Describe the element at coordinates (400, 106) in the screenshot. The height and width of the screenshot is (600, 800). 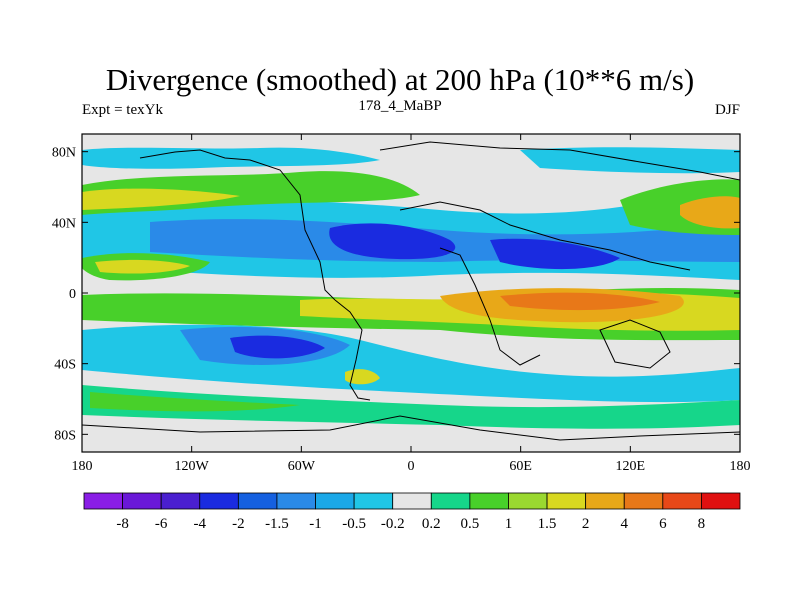
I see `run-label: 178_4_MaBP` at that location.